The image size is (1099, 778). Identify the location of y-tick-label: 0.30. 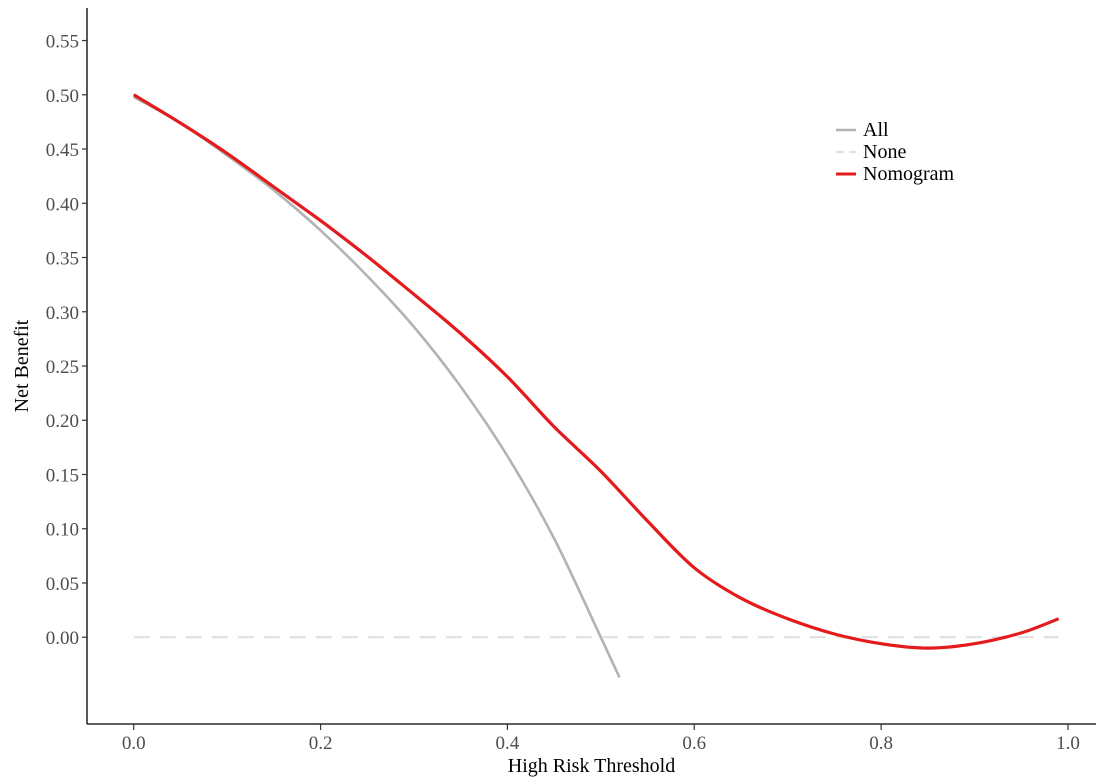
(62, 313).